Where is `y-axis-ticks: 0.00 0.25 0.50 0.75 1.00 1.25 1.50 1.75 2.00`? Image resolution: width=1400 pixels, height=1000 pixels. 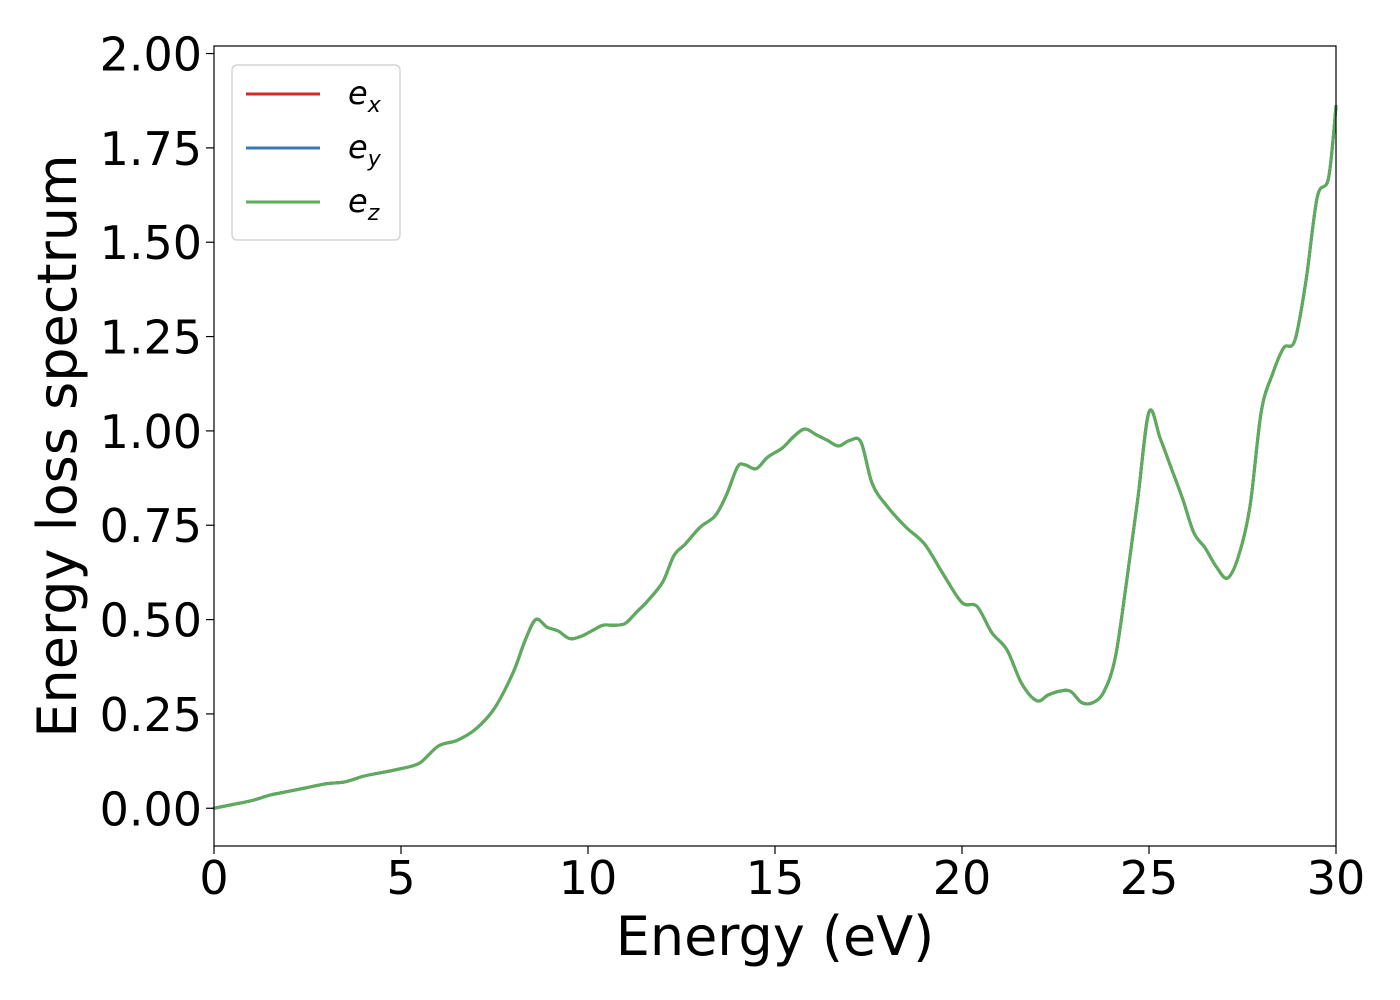
y-axis-ticks: 0.00 0.25 0.50 0.75 1.00 1.25 1.50 1.75 2.00 is located at coordinates (157, 432).